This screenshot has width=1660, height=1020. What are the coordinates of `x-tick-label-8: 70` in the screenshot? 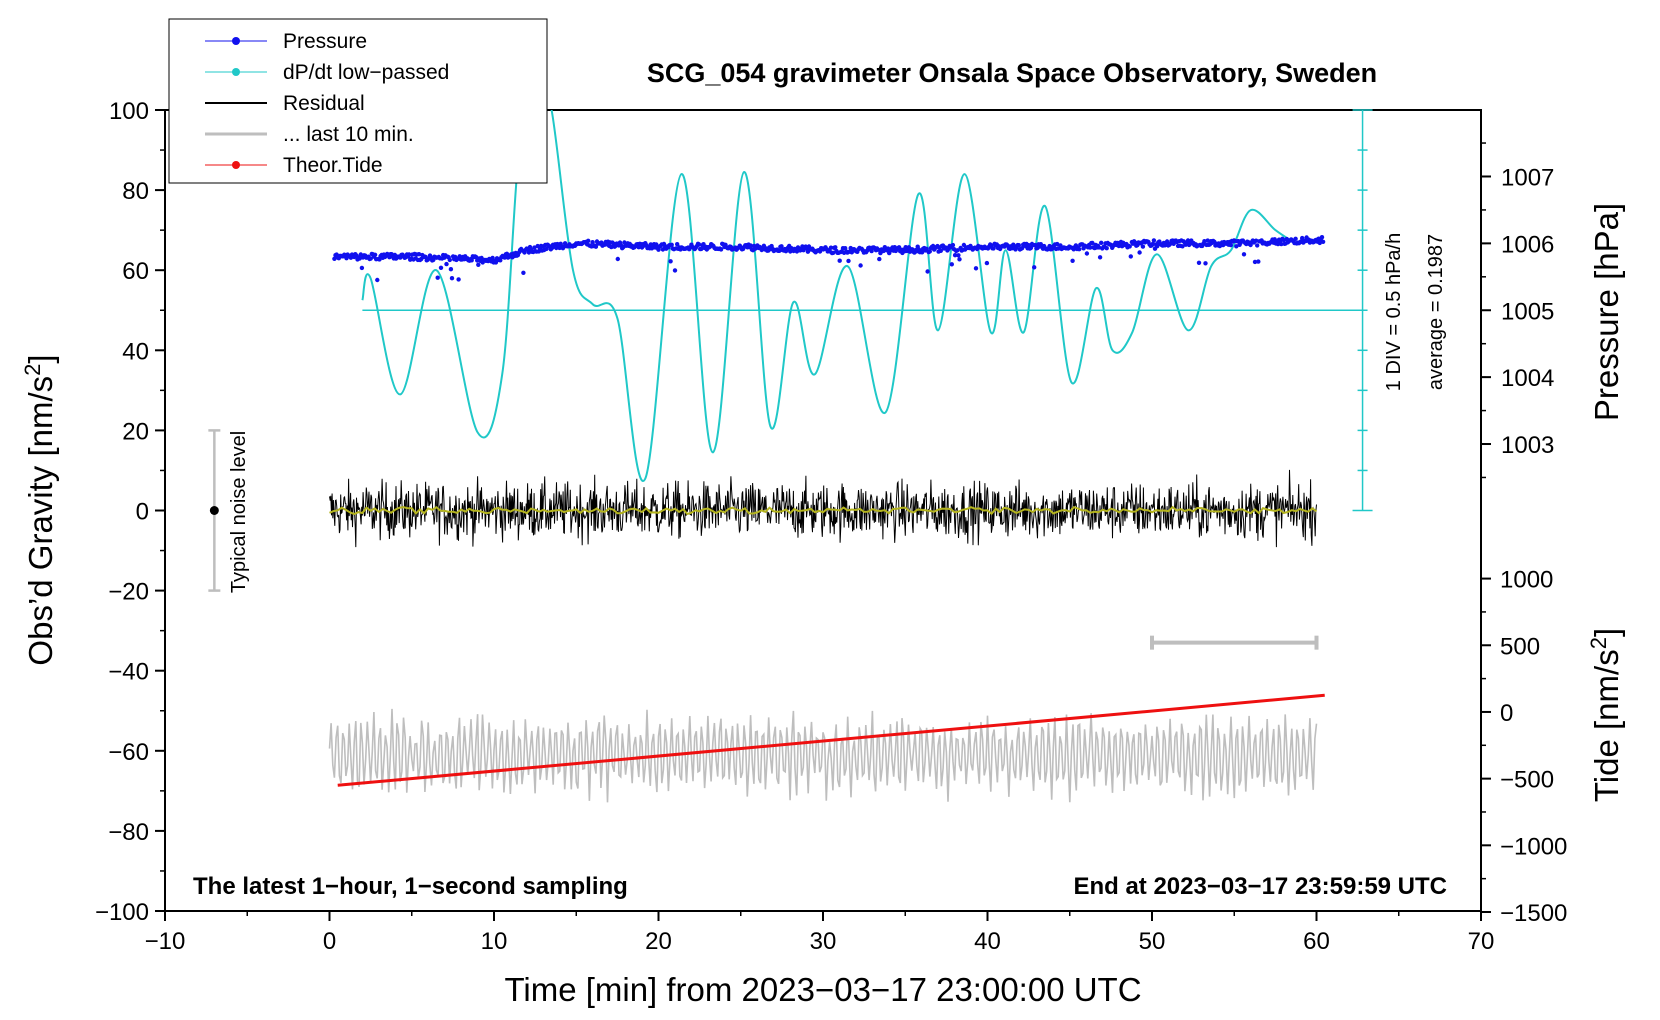 It's located at (1481, 941).